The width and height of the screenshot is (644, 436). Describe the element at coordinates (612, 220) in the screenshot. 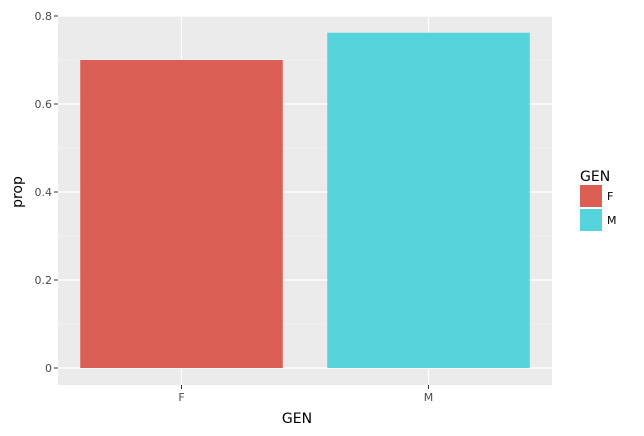

I see `legend-label-m: M` at that location.